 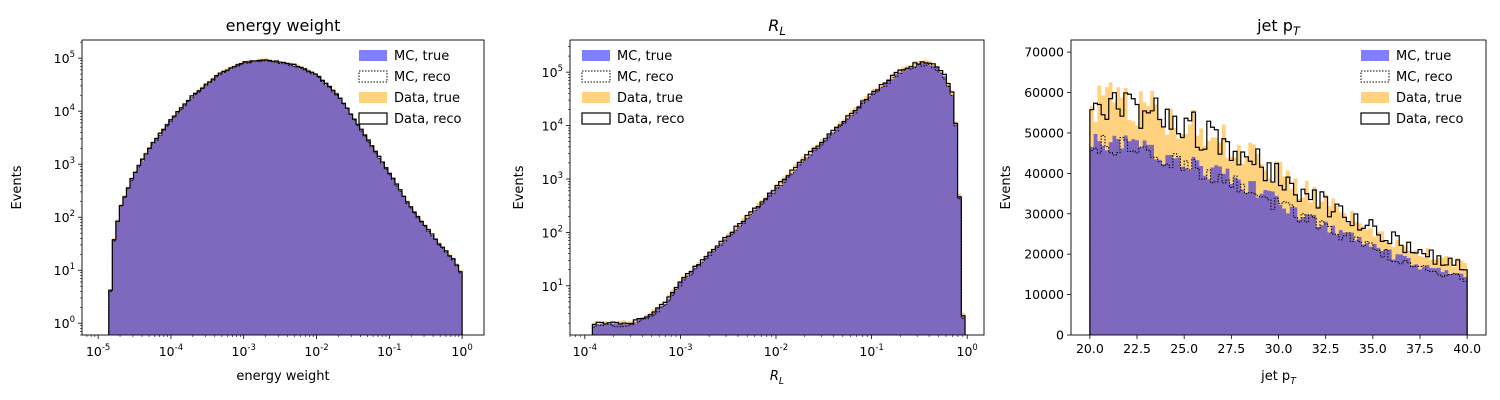 What do you see at coordinates (1044, 213) in the screenshot?
I see `y-tick-label: 30000` at bounding box center [1044, 213].